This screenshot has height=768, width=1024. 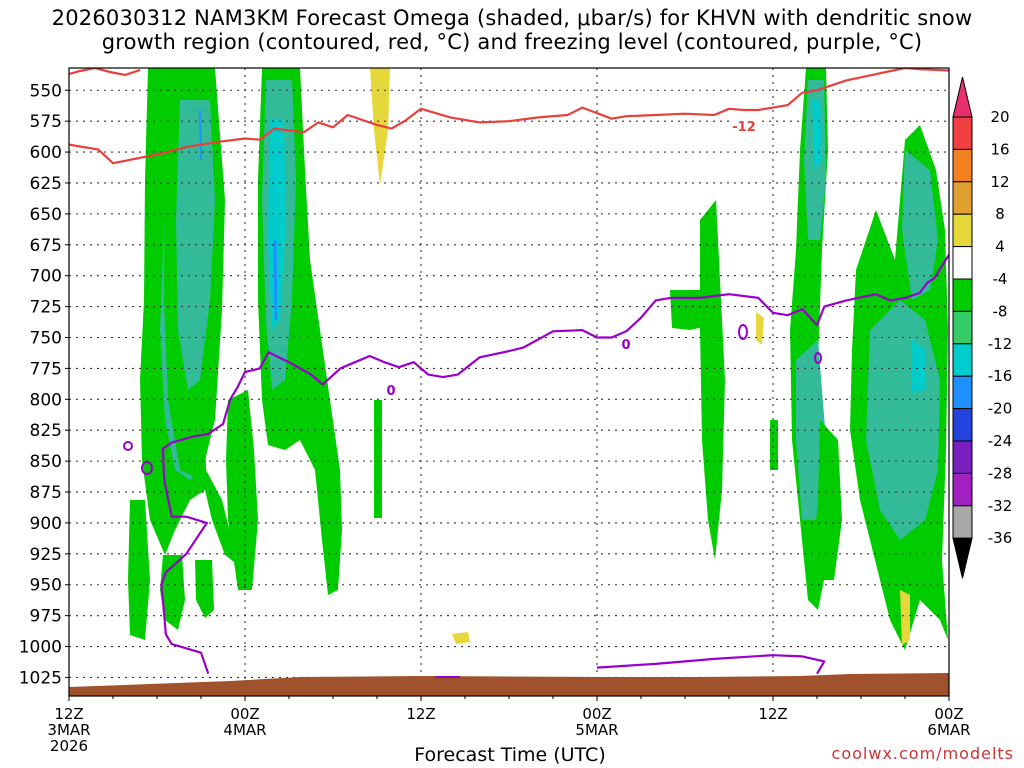 What do you see at coordinates (46, 369) in the screenshot?
I see `y-tick-label: 775` at bounding box center [46, 369].